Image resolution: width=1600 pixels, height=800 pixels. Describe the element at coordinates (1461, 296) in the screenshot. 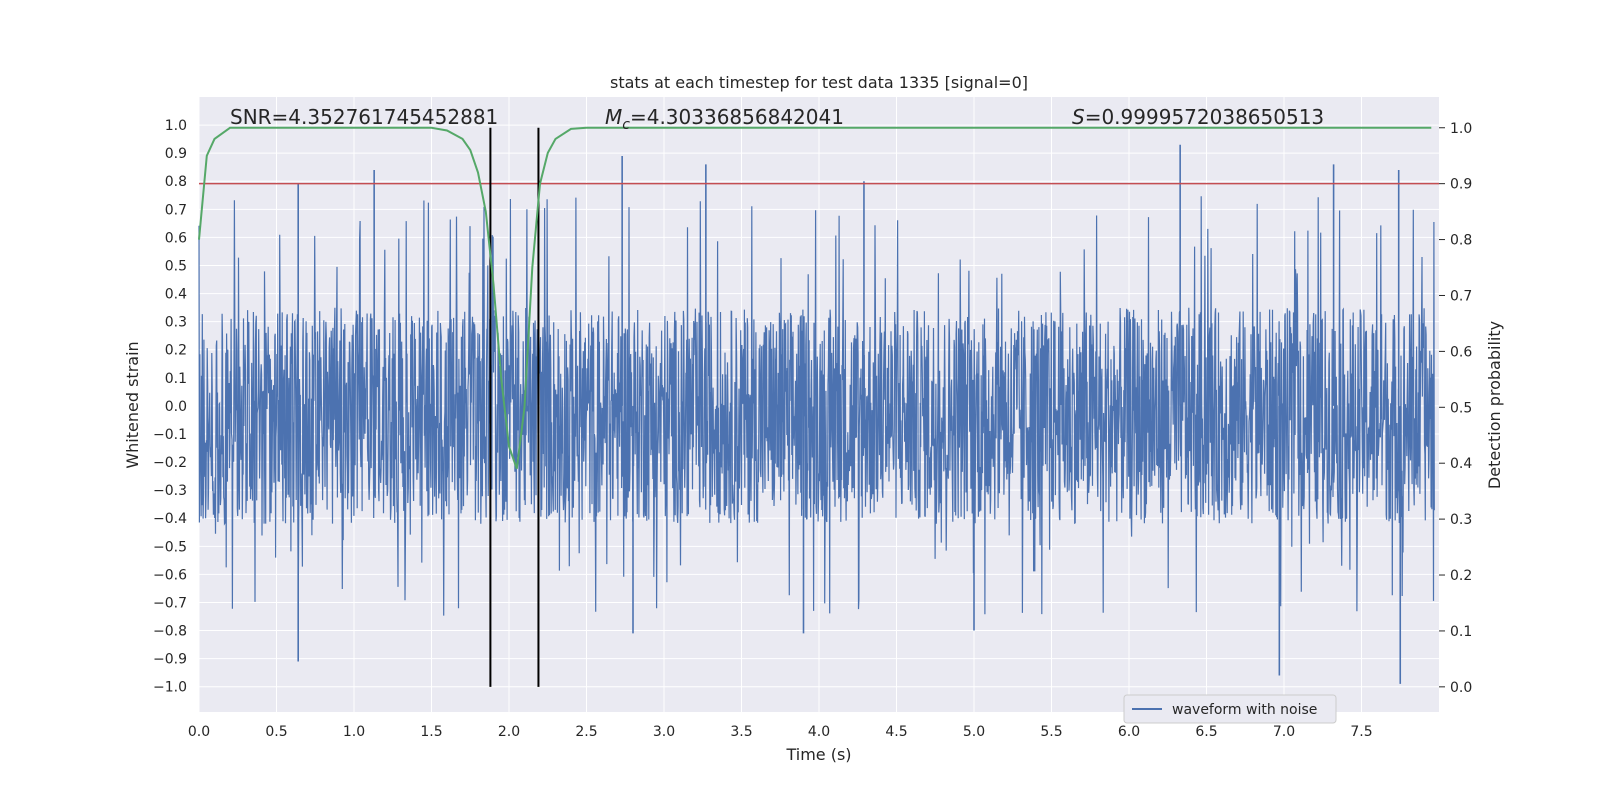

I see `y2-tick-label: 0.7` at that location.